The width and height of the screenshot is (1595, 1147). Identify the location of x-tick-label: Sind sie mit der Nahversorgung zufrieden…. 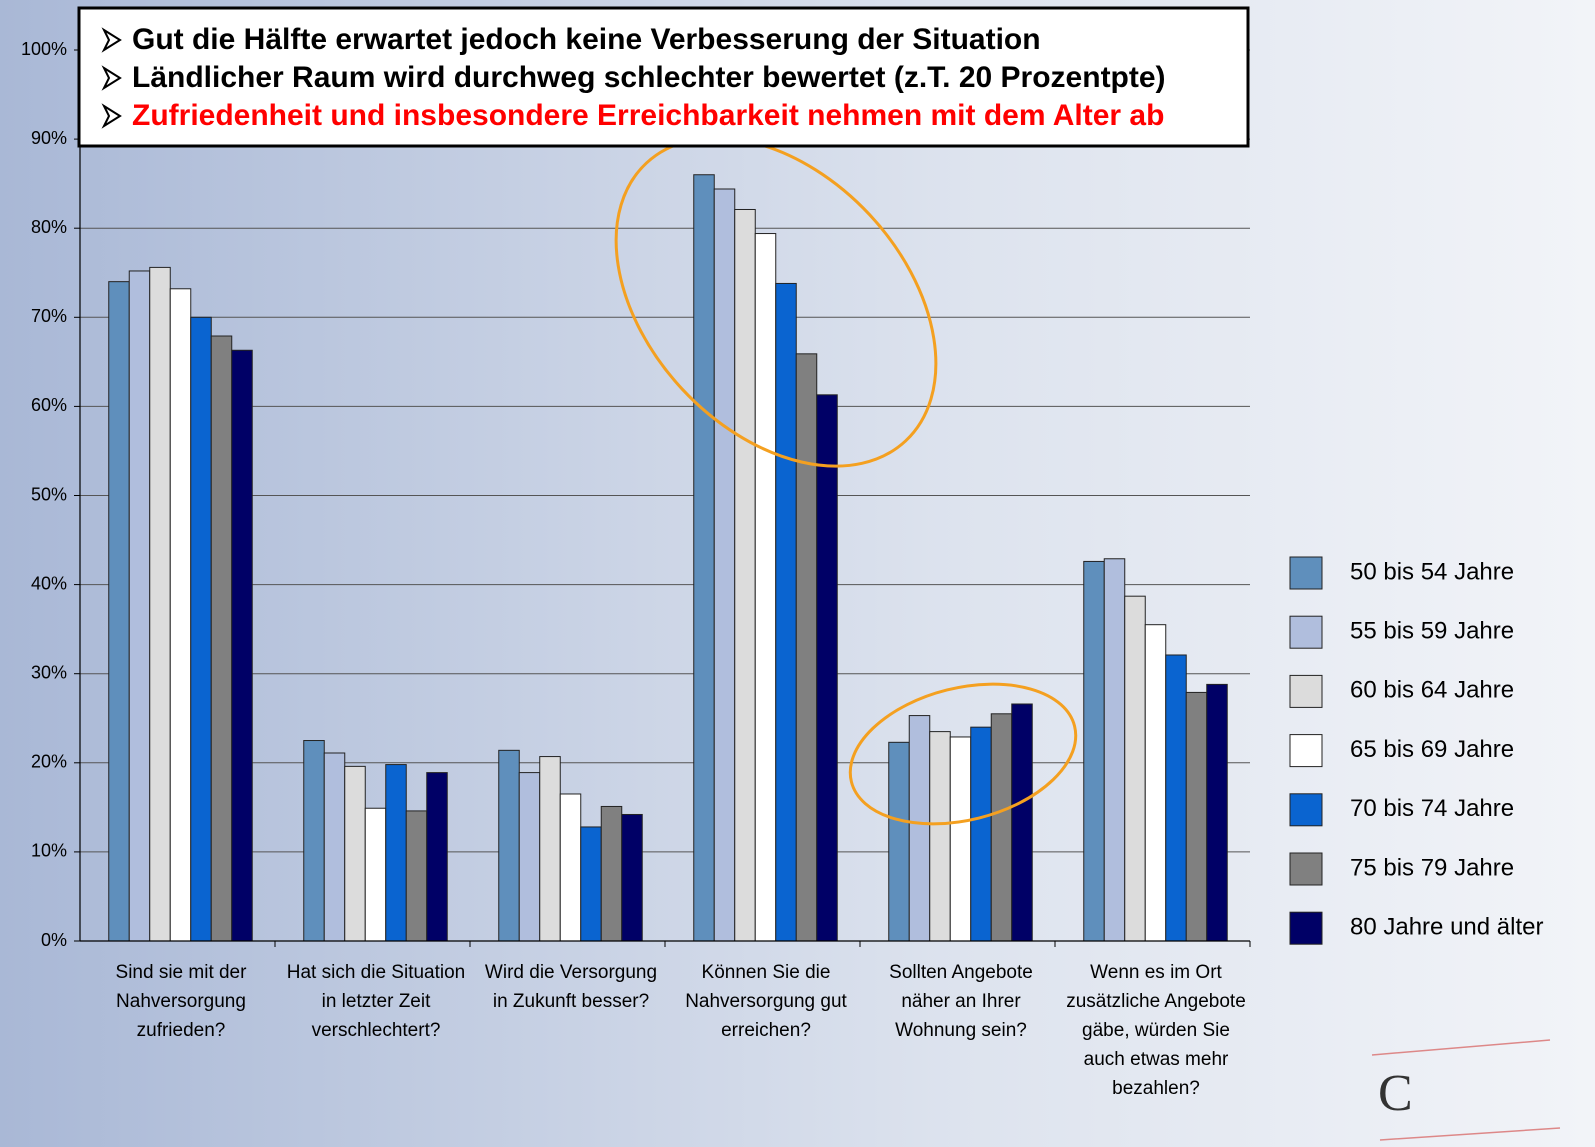
(181, 1001).